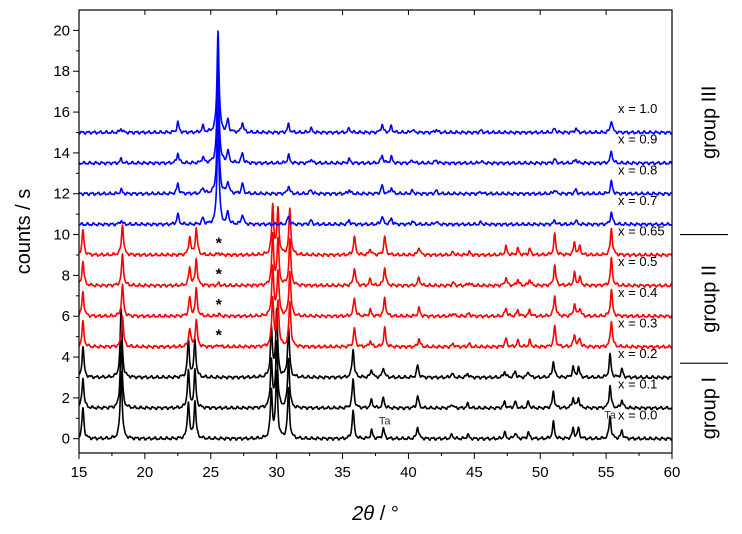 Image resolution: width=742 pixels, height=534 pixels. Describe the element at coordinates (641, 231) in the screenshot. I see `series-label-0.65: x = 0.65` at that location.